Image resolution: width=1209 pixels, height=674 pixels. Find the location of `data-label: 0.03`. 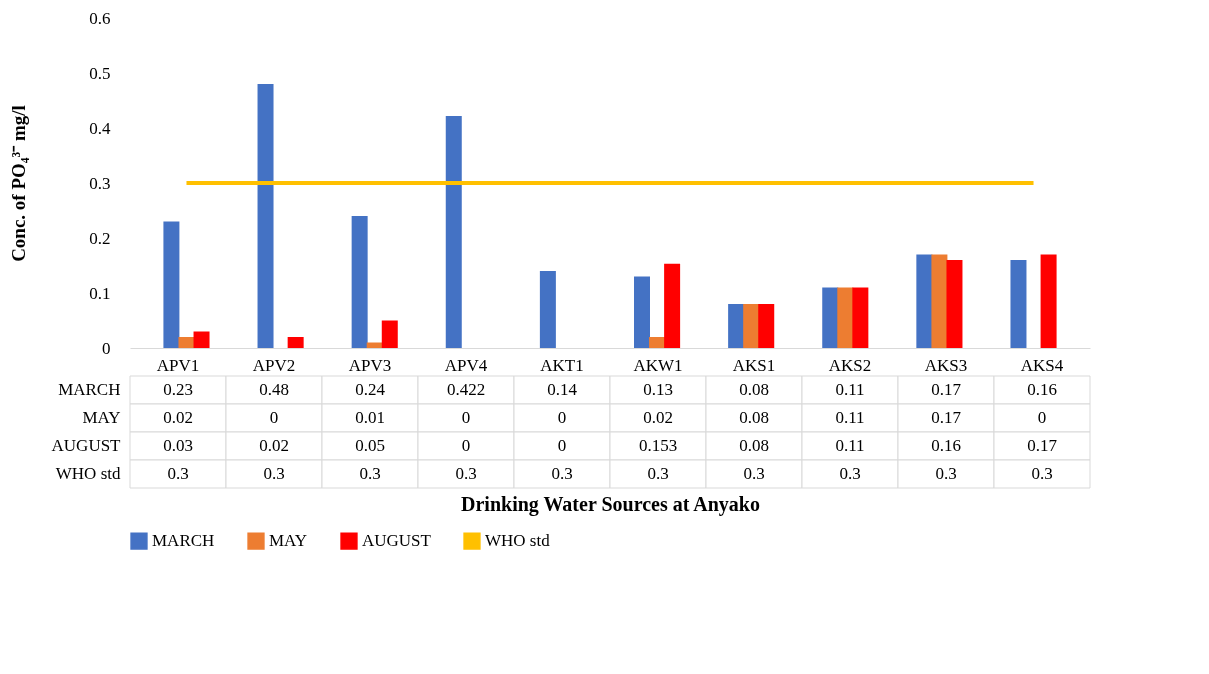

data-label: 0.03 is located at coordinates (178, 445).